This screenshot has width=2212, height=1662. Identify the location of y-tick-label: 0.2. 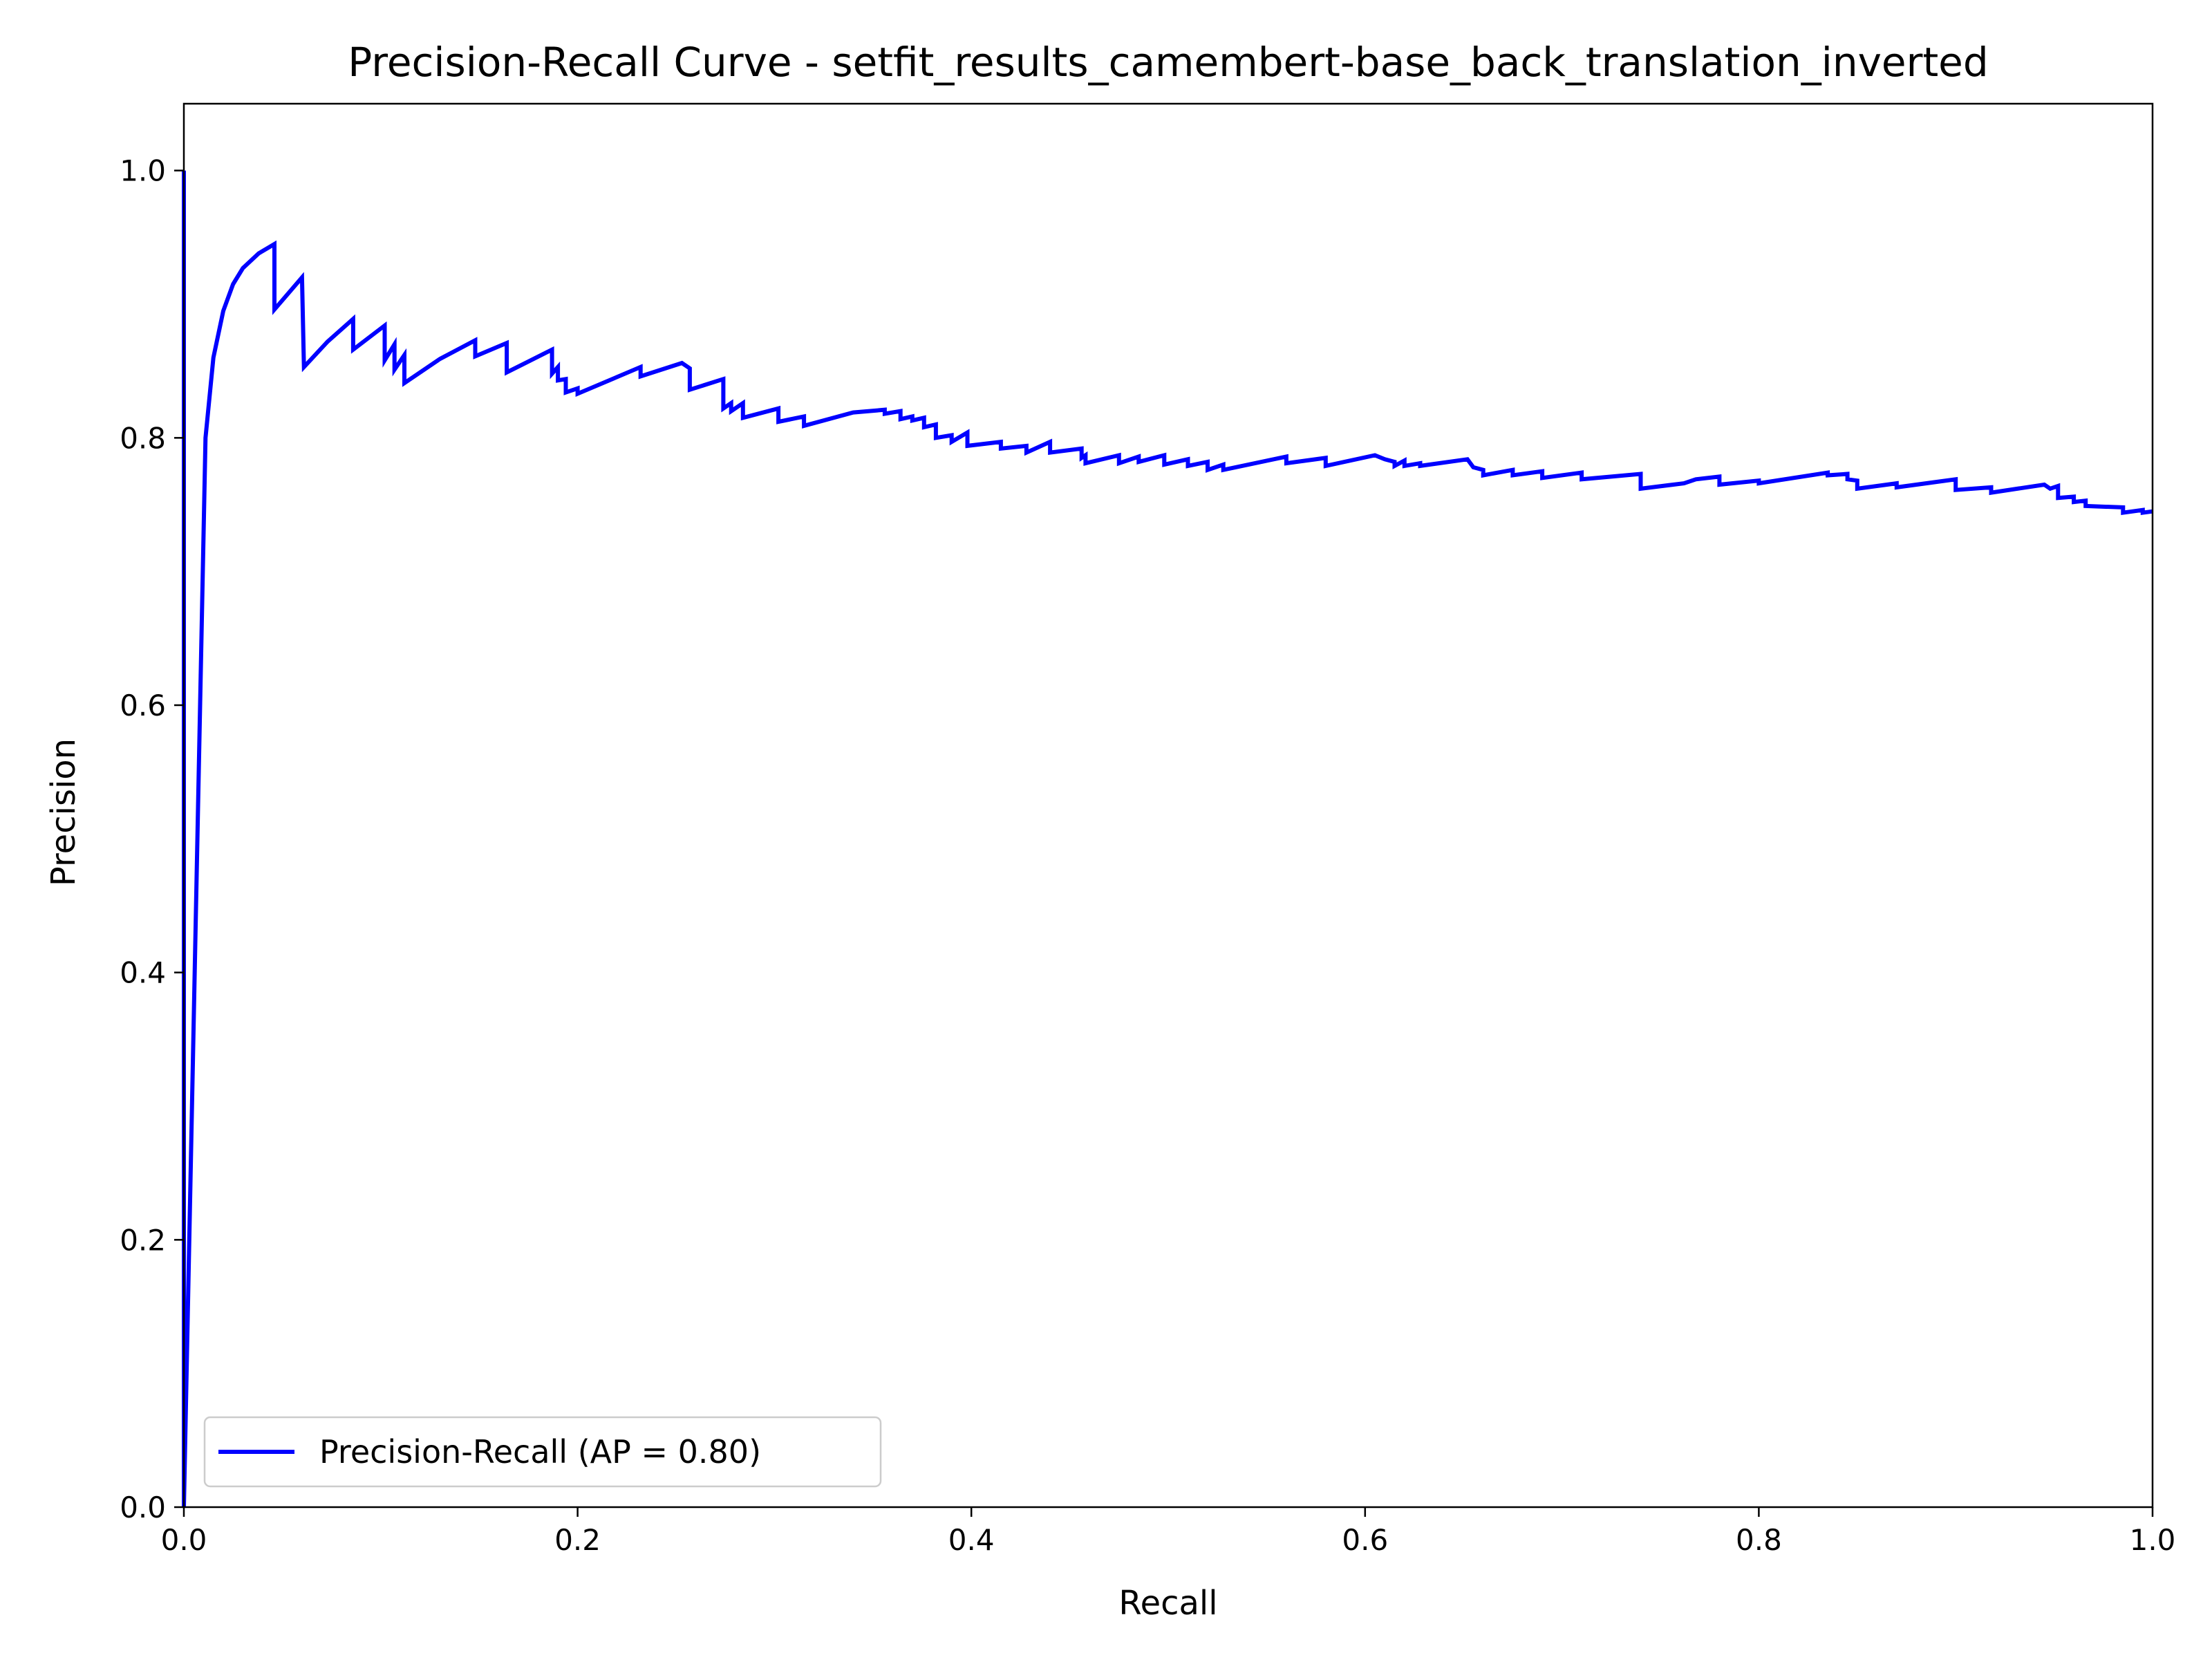
(143, 1240).